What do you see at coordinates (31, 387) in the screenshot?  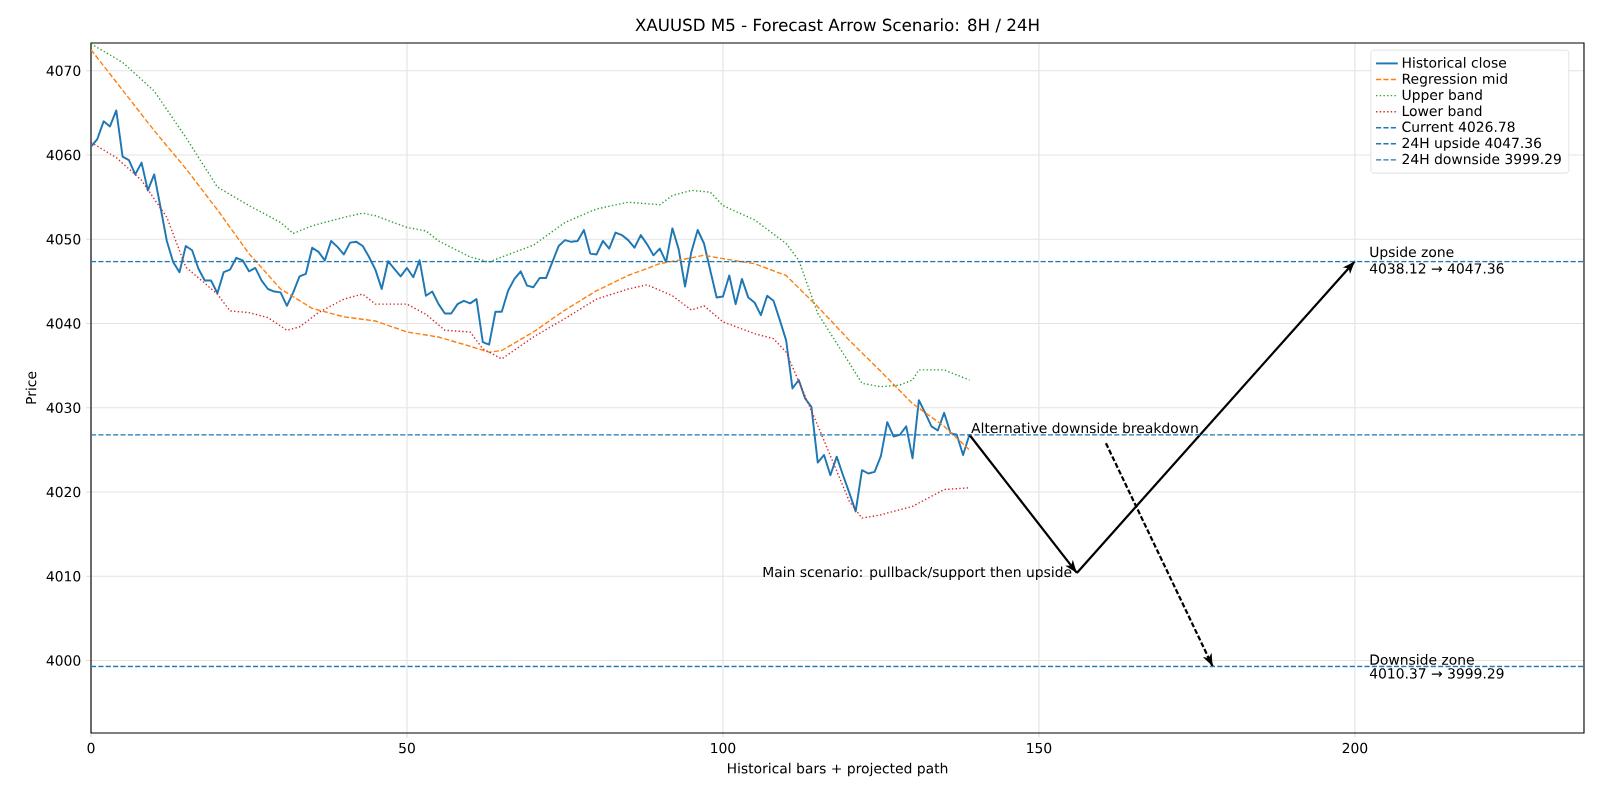 I see `y-axis-title: Price` at bounding box center [31, 387].